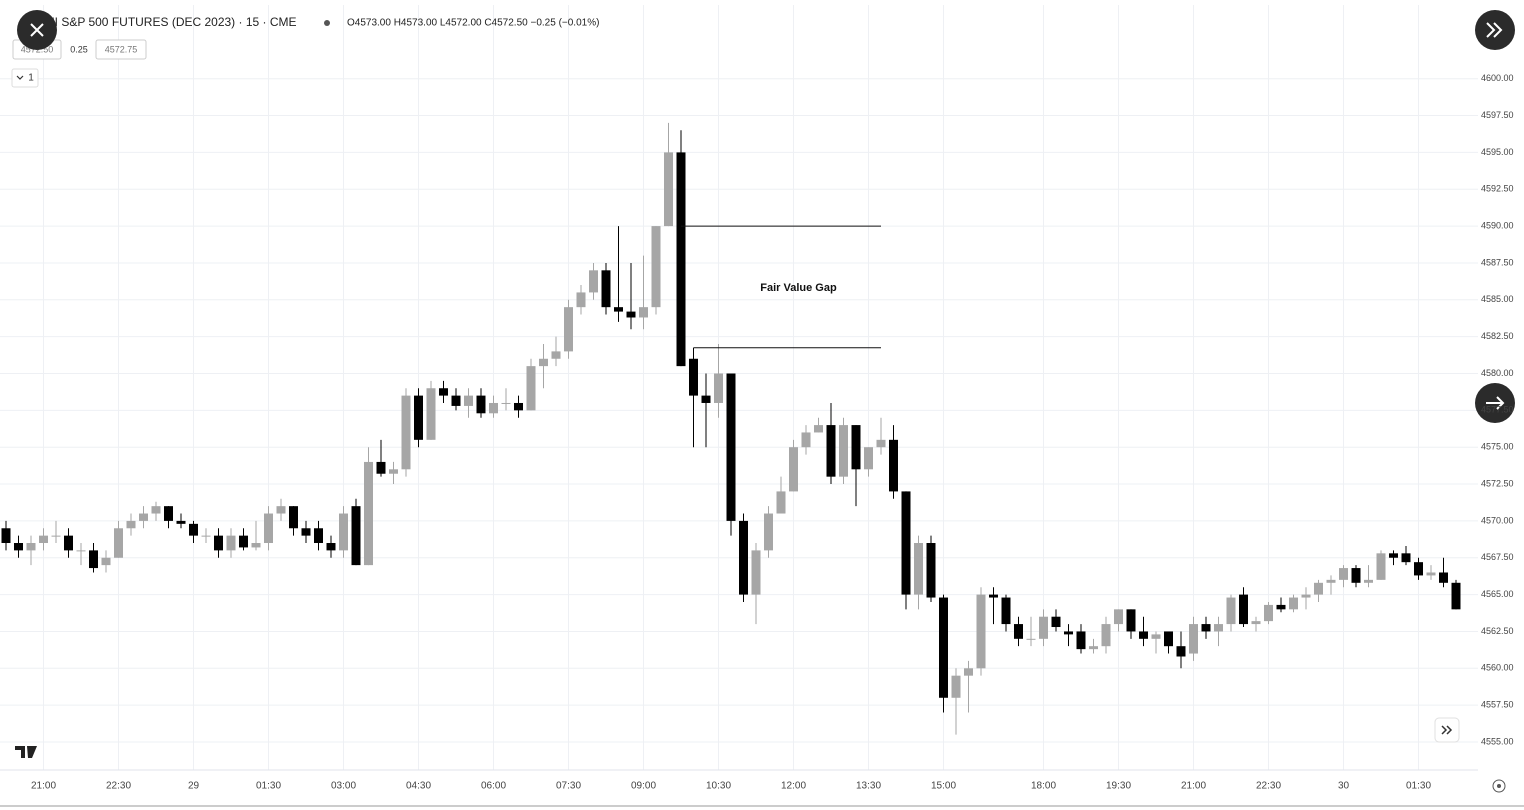  What do you see at coordinates (1497, 447) in the screenshot?
I see `y-tick-label: 4575.00` at bounding box center [1497, 447].